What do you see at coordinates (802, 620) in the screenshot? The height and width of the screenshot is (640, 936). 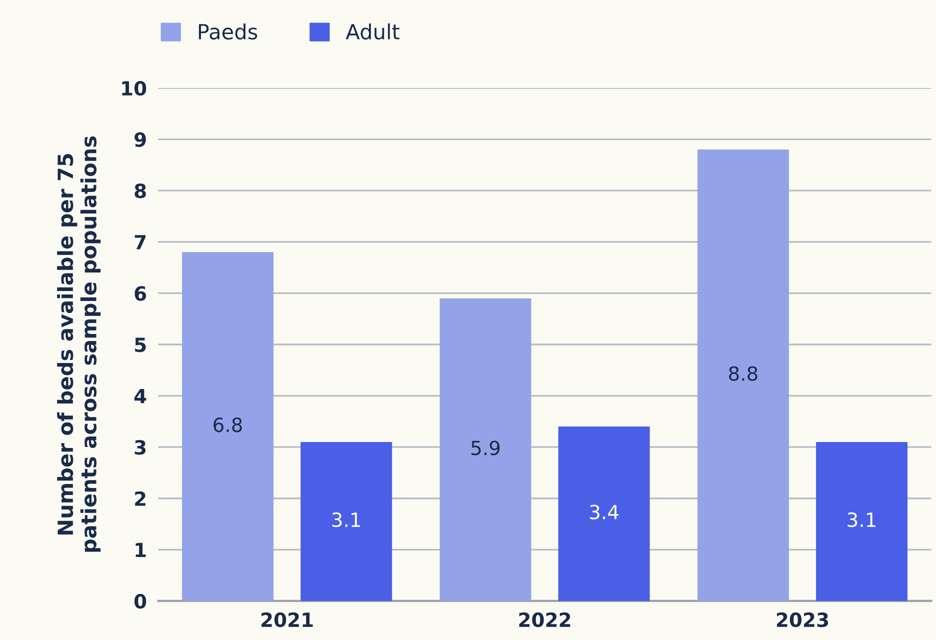 I see `x-tick-label: 2023` at bounding box center [802, 620].